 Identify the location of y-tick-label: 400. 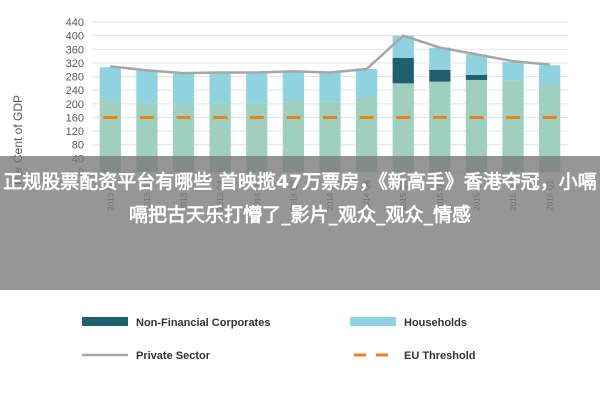
(75, 37).